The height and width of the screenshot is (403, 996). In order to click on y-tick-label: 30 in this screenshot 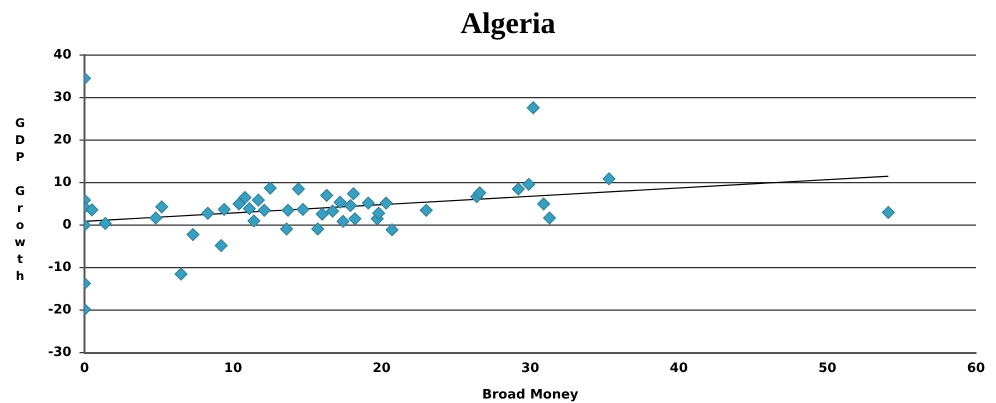, I will do `click(62, 97)`.